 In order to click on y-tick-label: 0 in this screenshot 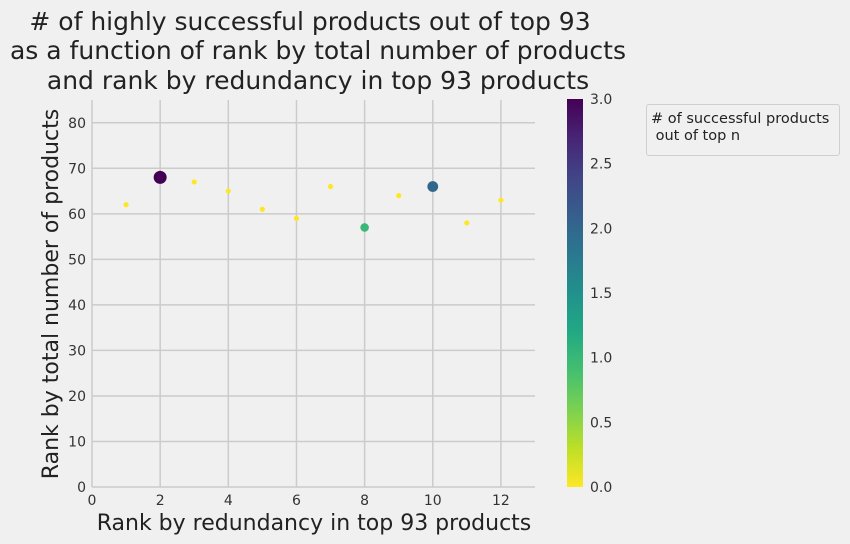, I will do `click(81, 488)`.